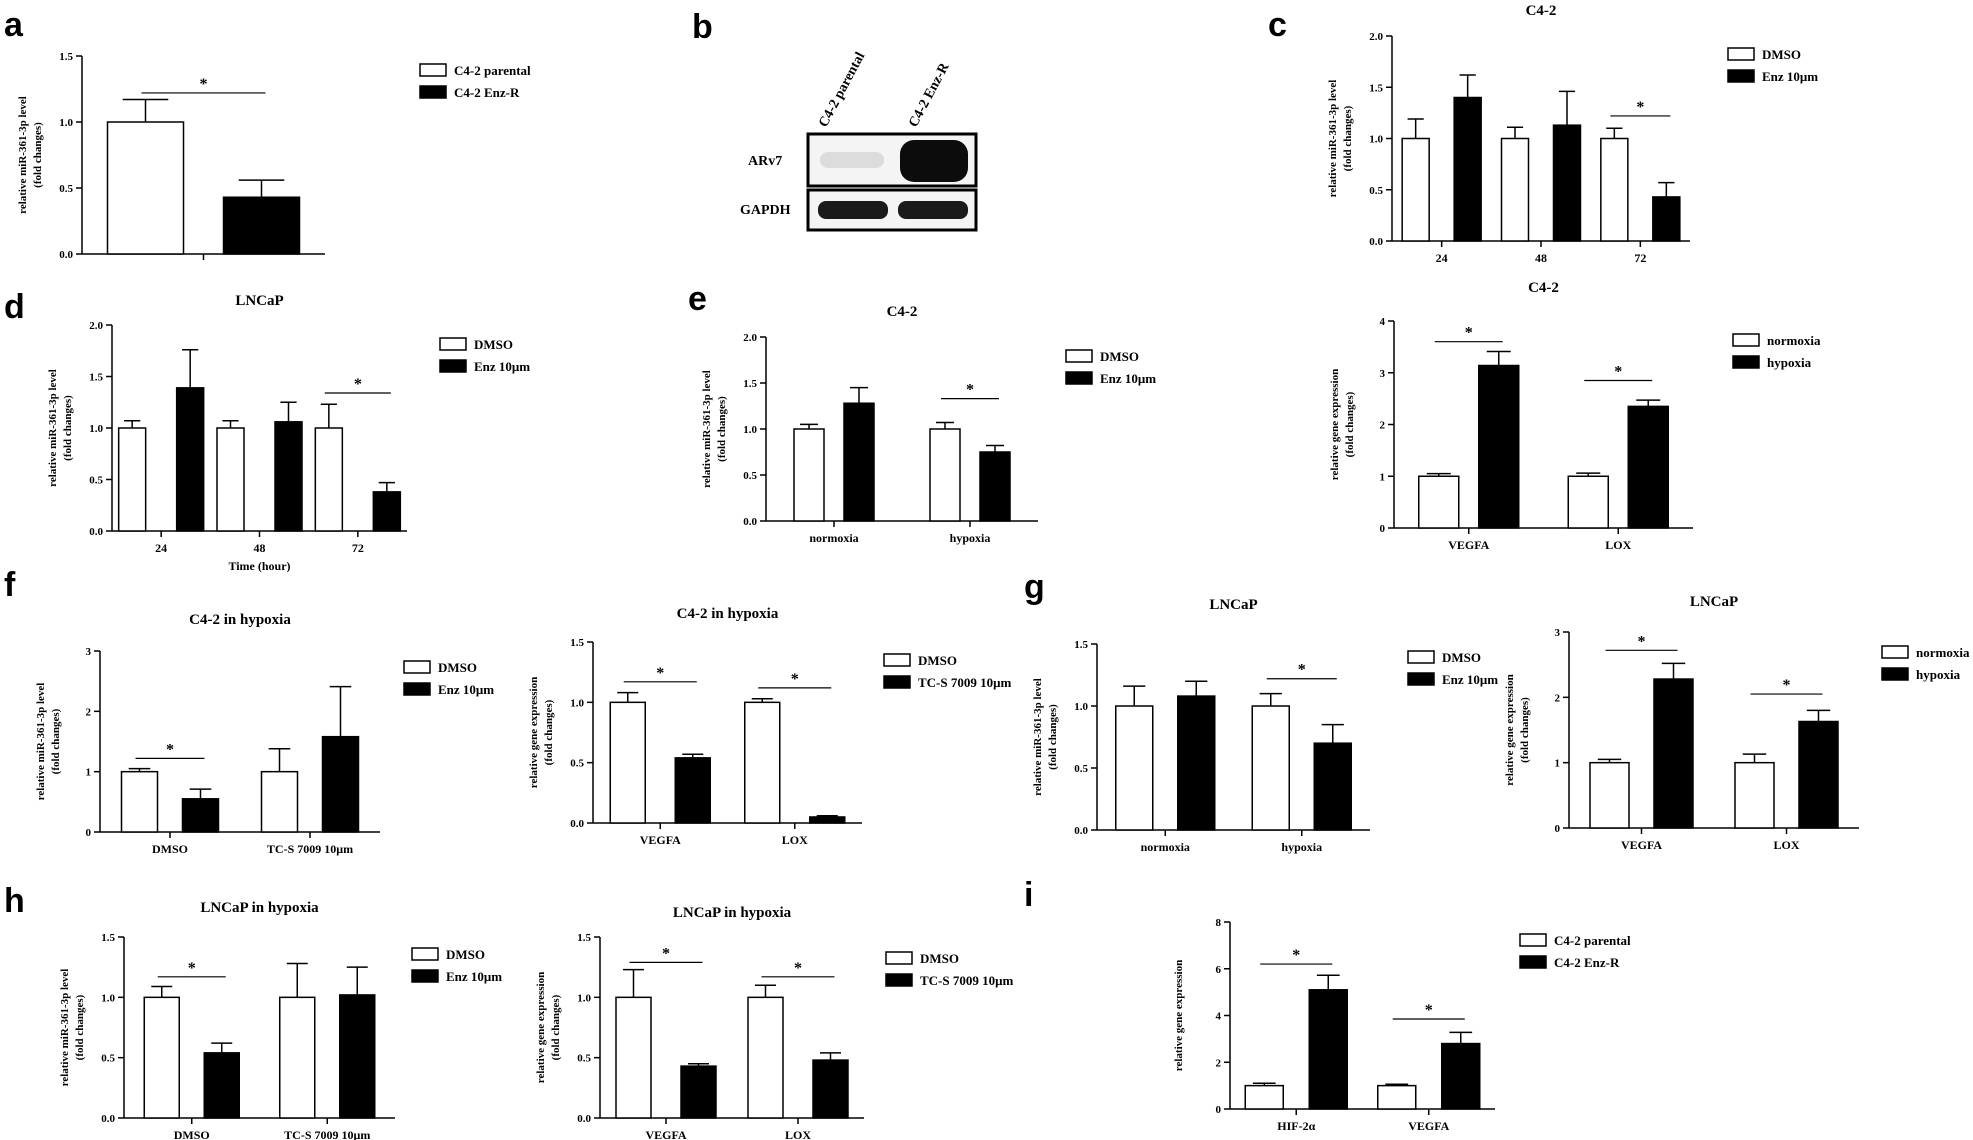 This screenshot has height=1140, width=1973. Describe the element at coordinates (1383, 322) in the screenshot. I see `y-tick-label: 4` at that location.